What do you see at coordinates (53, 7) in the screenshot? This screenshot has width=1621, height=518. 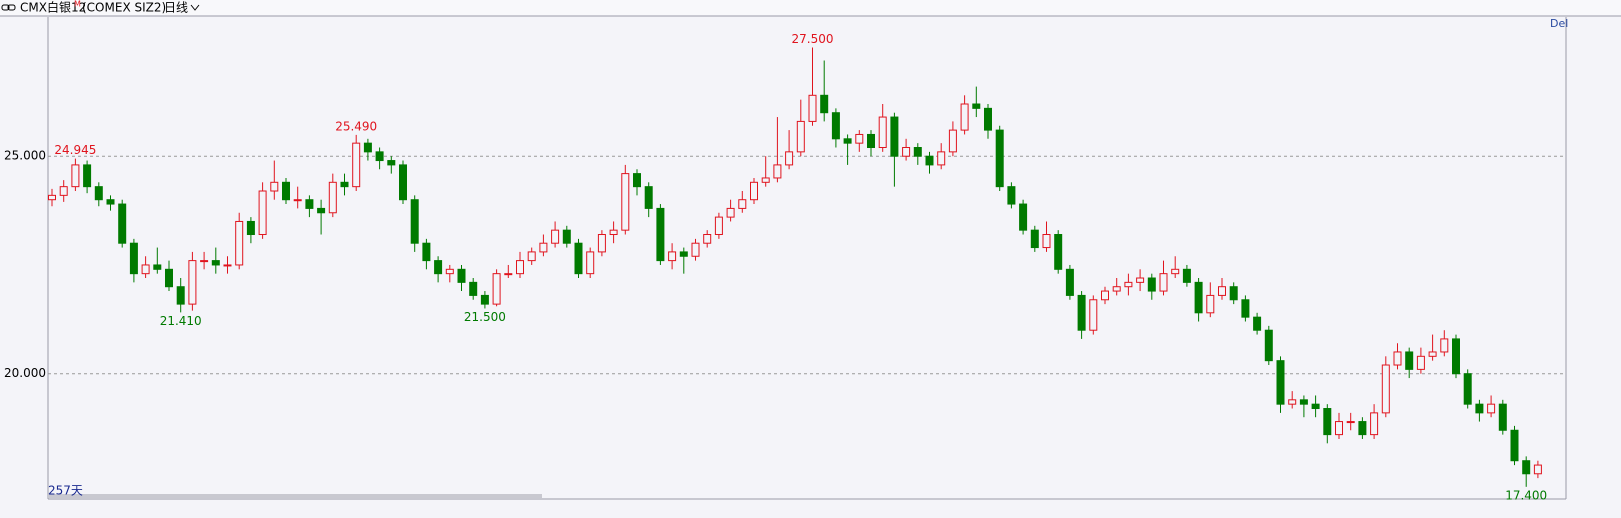 I see `chart-title: CMX白银12` at bounding box center [53, 7].